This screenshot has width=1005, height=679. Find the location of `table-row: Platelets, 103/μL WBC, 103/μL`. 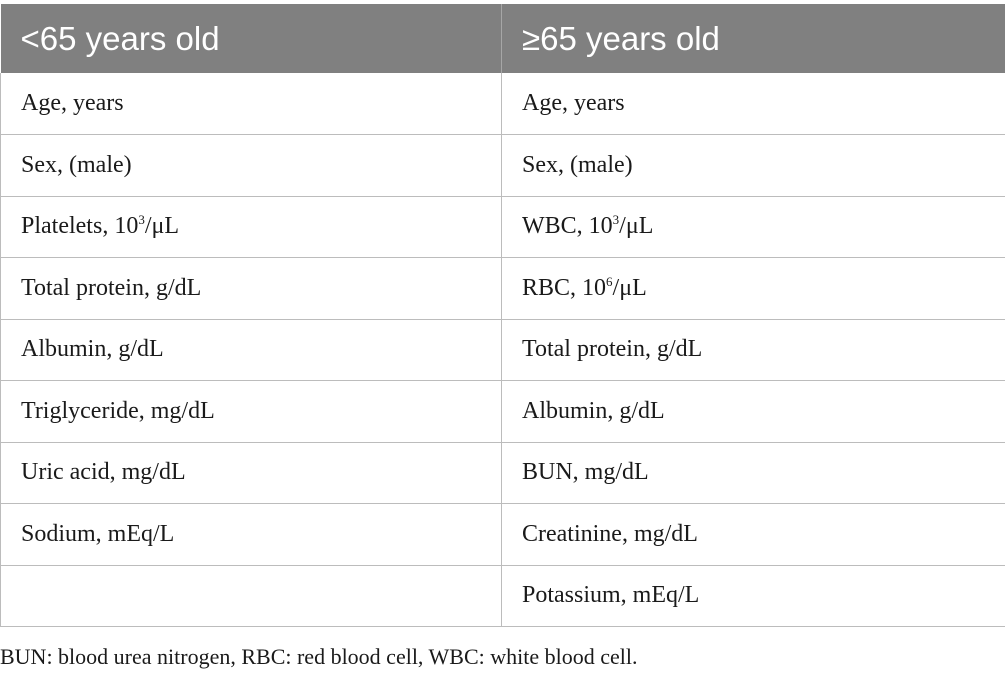

table-row: Platelets, 103/μL WBC, 103/μL is located at coordinates (502, 227).